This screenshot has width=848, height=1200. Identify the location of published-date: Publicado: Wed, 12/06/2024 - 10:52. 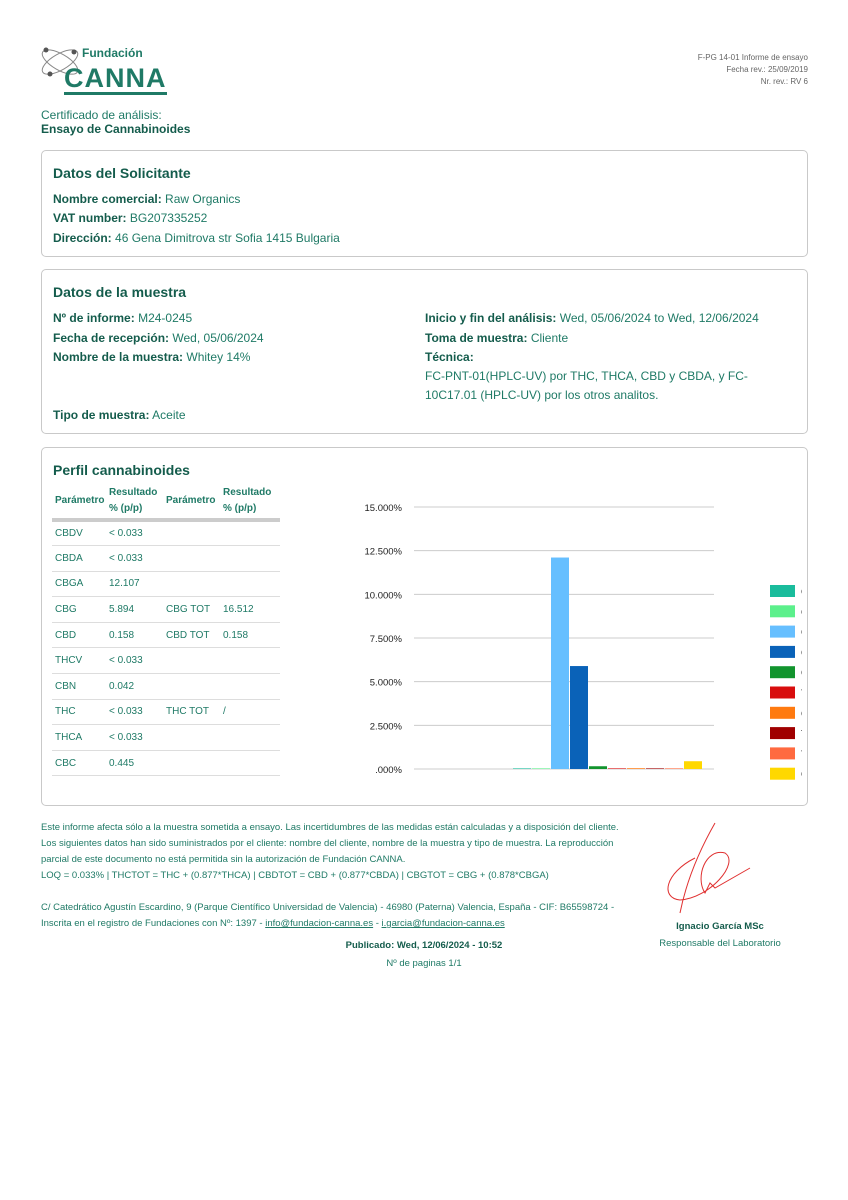
(424, 945).